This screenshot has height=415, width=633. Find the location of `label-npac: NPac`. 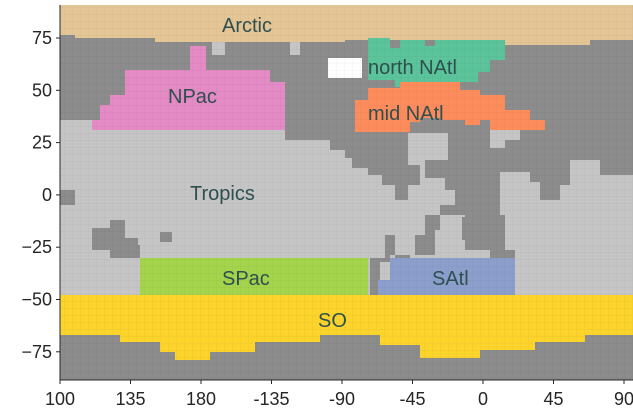

label-npac: NPac is located at coordinates (192, 97).